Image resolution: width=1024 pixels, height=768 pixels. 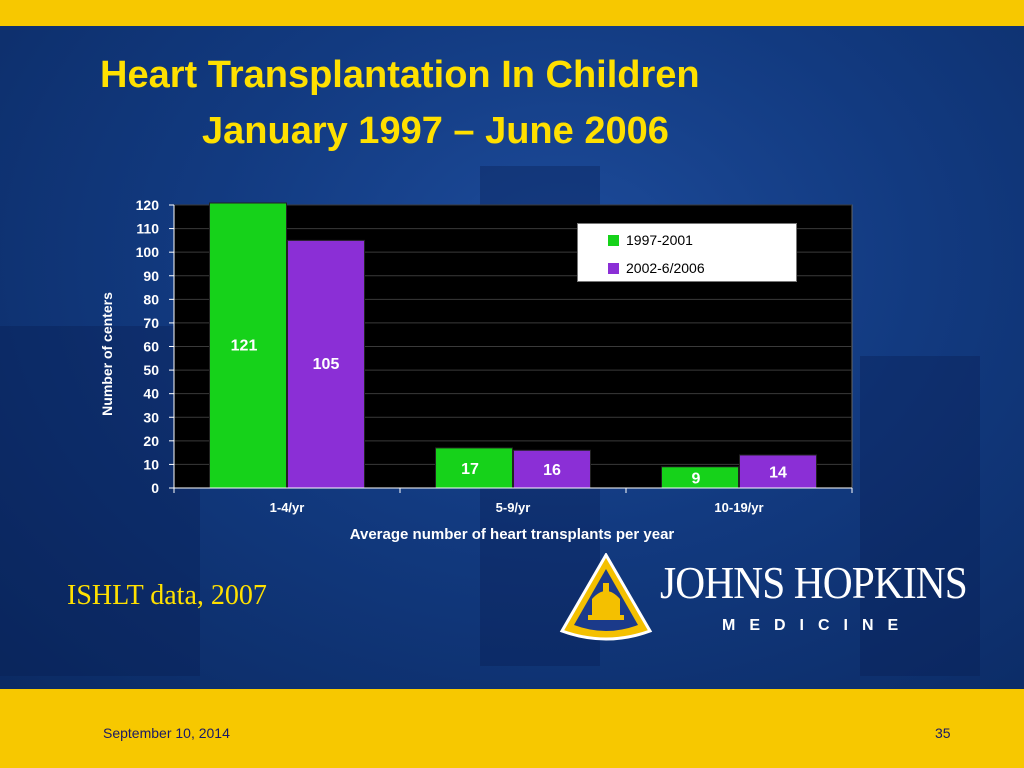 What do you see at coordinates (151, 464) in the screenshot?
I see `y-tick-label: 10` at bounding box center [151, 464].